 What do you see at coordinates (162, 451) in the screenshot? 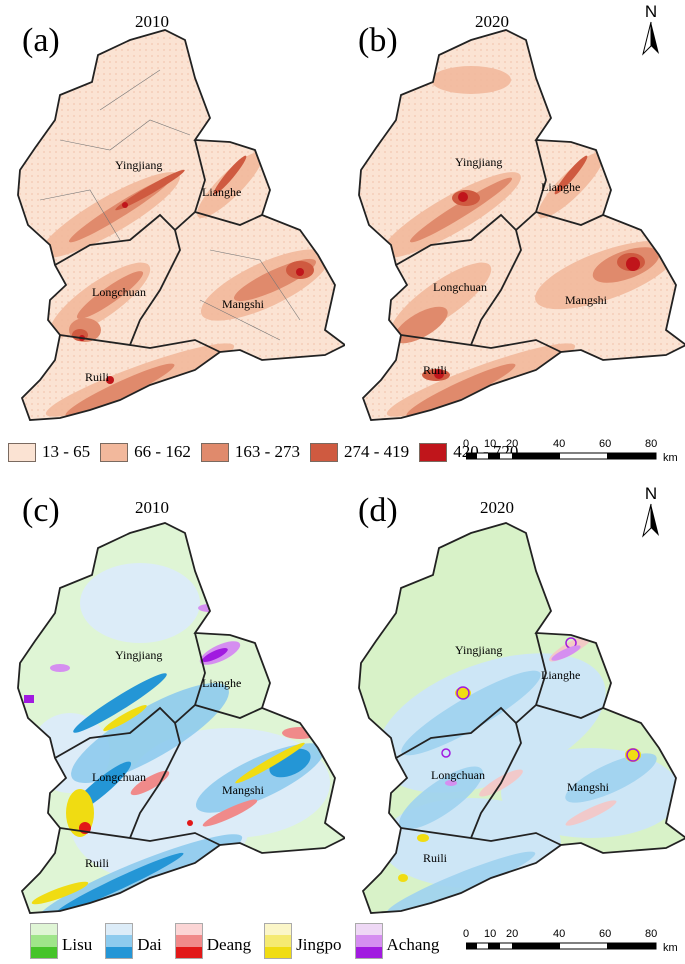
I see `legend-label: 66 - 162` at bounding box center [162, 451].